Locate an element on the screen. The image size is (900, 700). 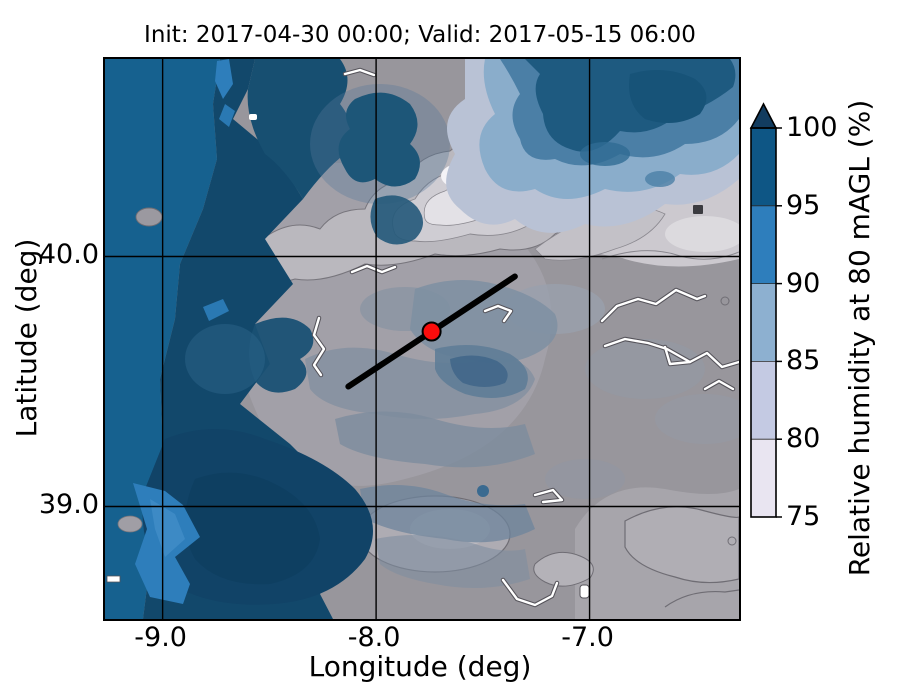
colorbar-tick-label: 95 is located at coordinates (803, 205).